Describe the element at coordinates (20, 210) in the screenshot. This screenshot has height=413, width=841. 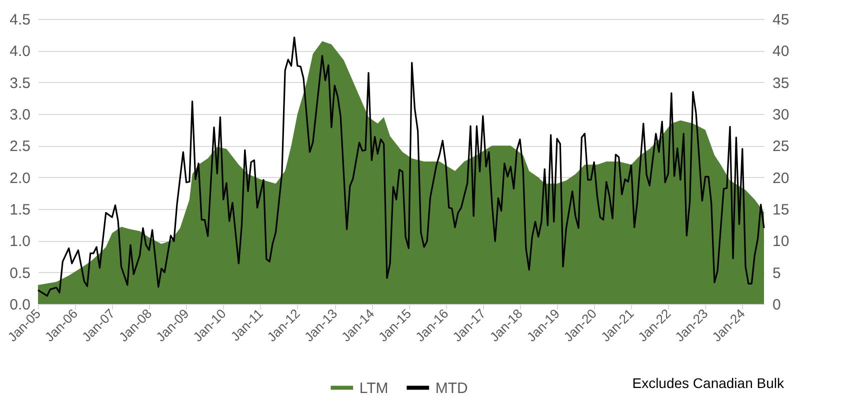
I see `y-tick-label: 1.5` at that location.